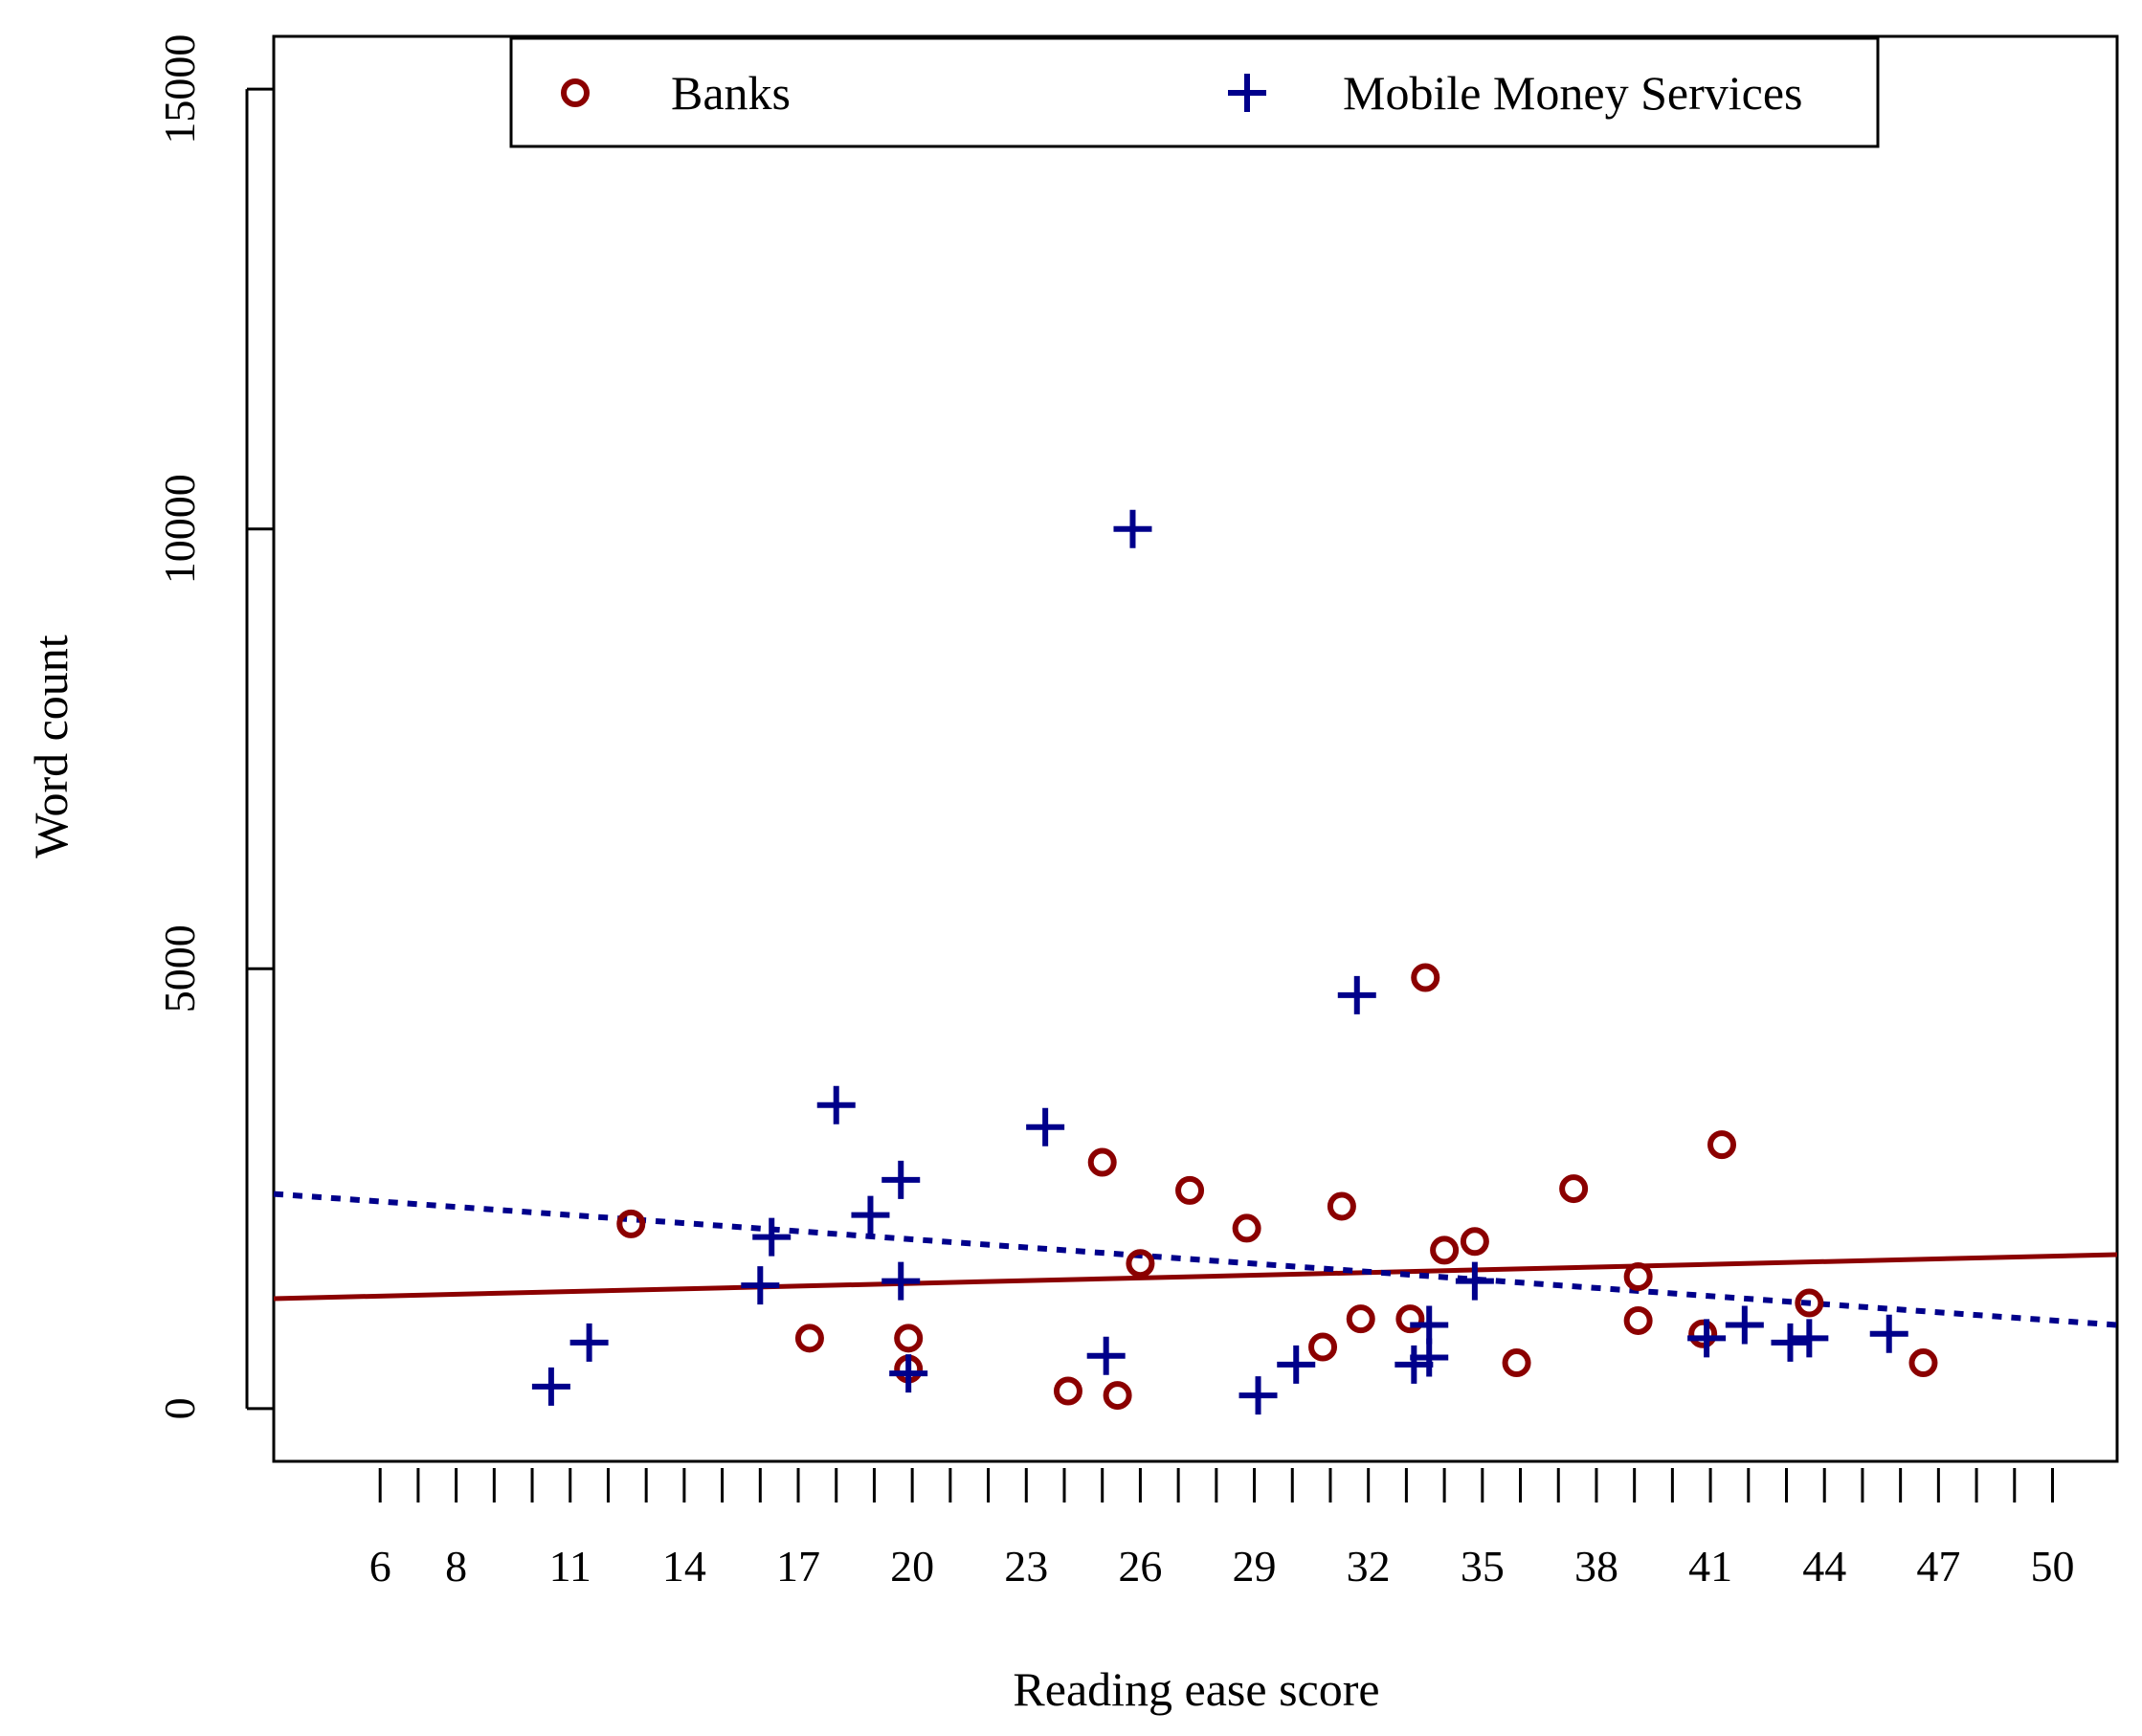 This screenshot has width=2142, height=1736. What do you see at coordinates (1255, 1566) in the screenshot?
I see `x-tick-label: 29` at bounding box center [1255, 1566].